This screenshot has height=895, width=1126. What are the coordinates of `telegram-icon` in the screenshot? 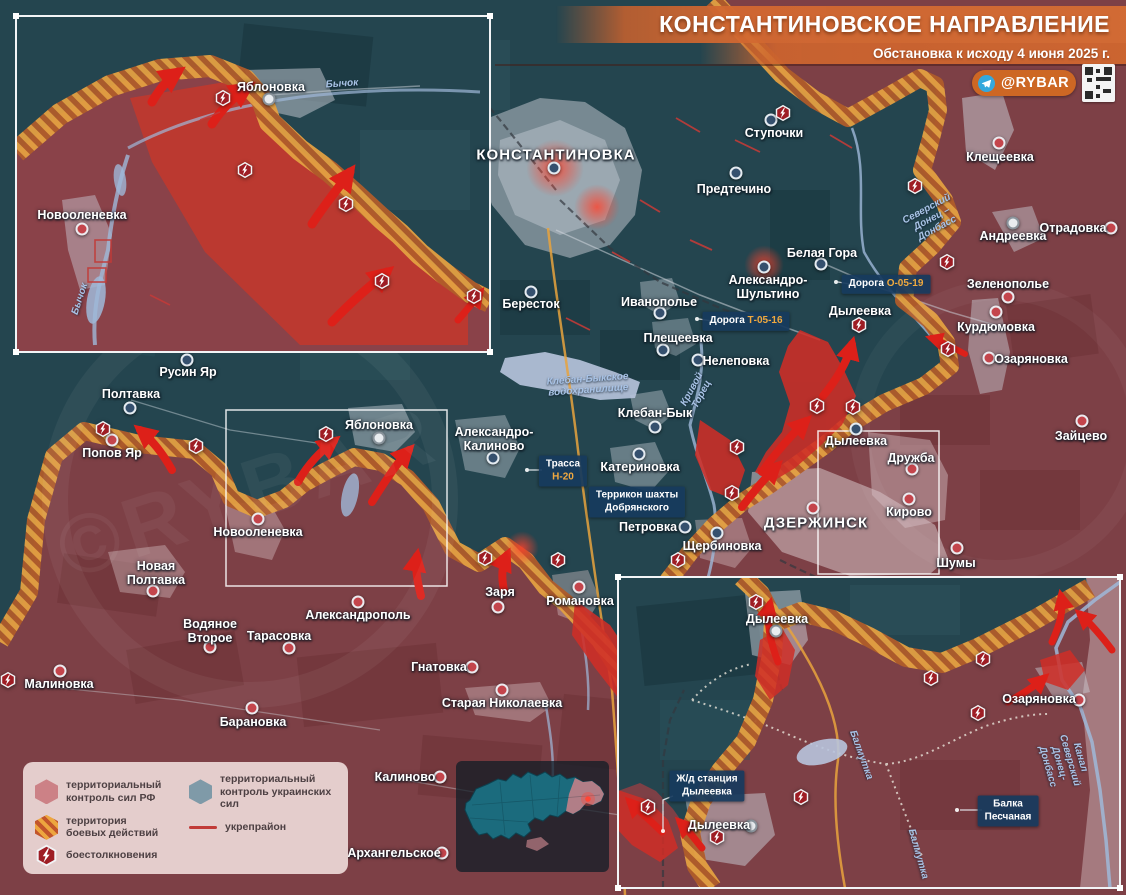 It's located at (986, 83).